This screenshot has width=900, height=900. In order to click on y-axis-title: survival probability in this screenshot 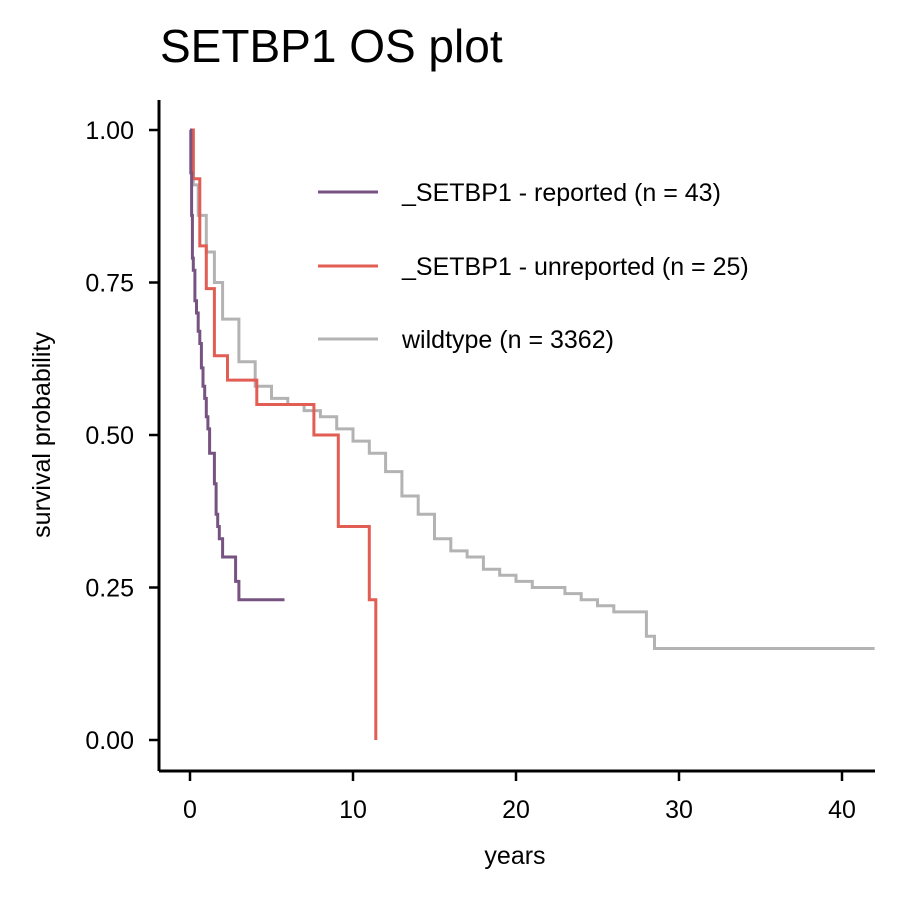, I will do `click(42, 435)`.